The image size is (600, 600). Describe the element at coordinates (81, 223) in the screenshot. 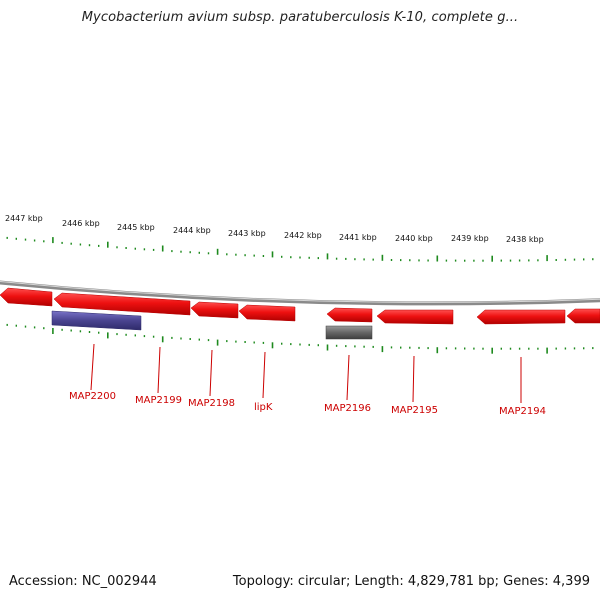

I see `scale-label: 2446 kbp` at that location.